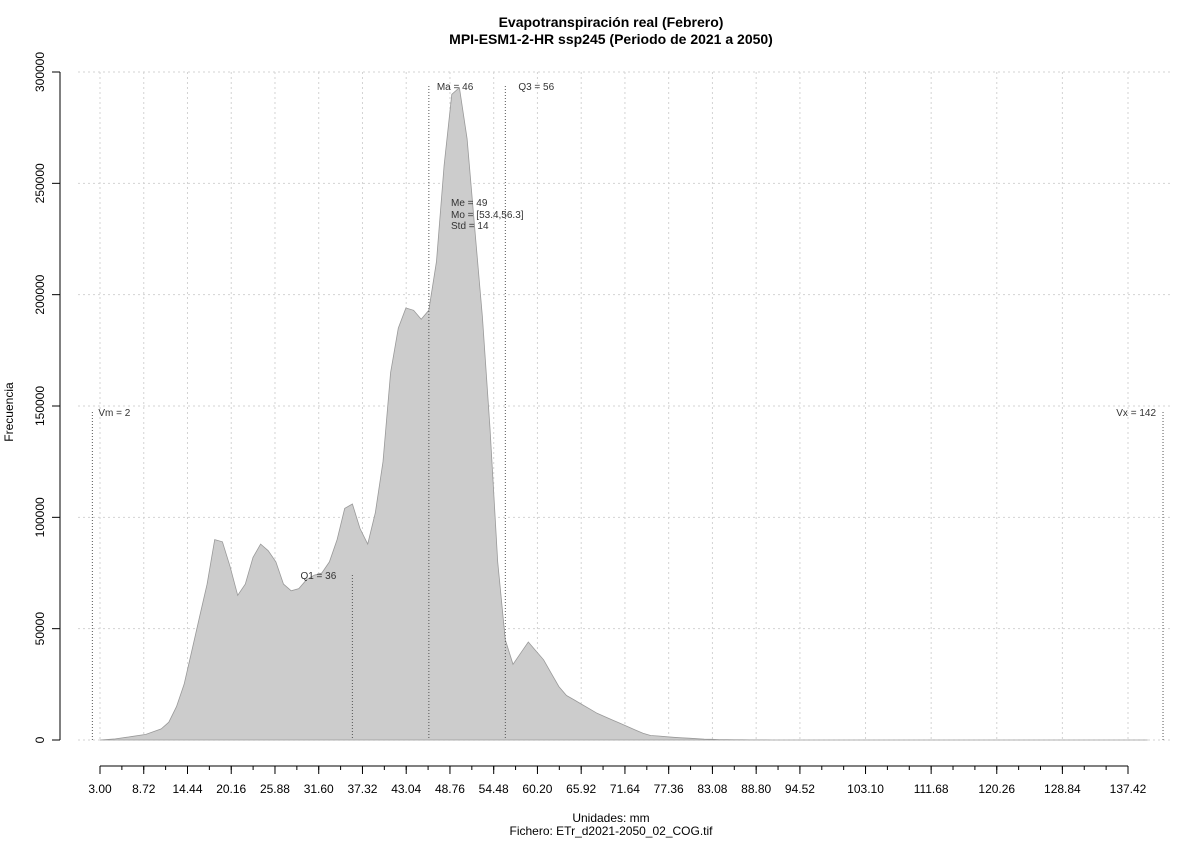  What do you see at coordinates (1062, 789) in the screenshot?
I see `x-tick-label: 128.84` at bounding box center [1062, 789].